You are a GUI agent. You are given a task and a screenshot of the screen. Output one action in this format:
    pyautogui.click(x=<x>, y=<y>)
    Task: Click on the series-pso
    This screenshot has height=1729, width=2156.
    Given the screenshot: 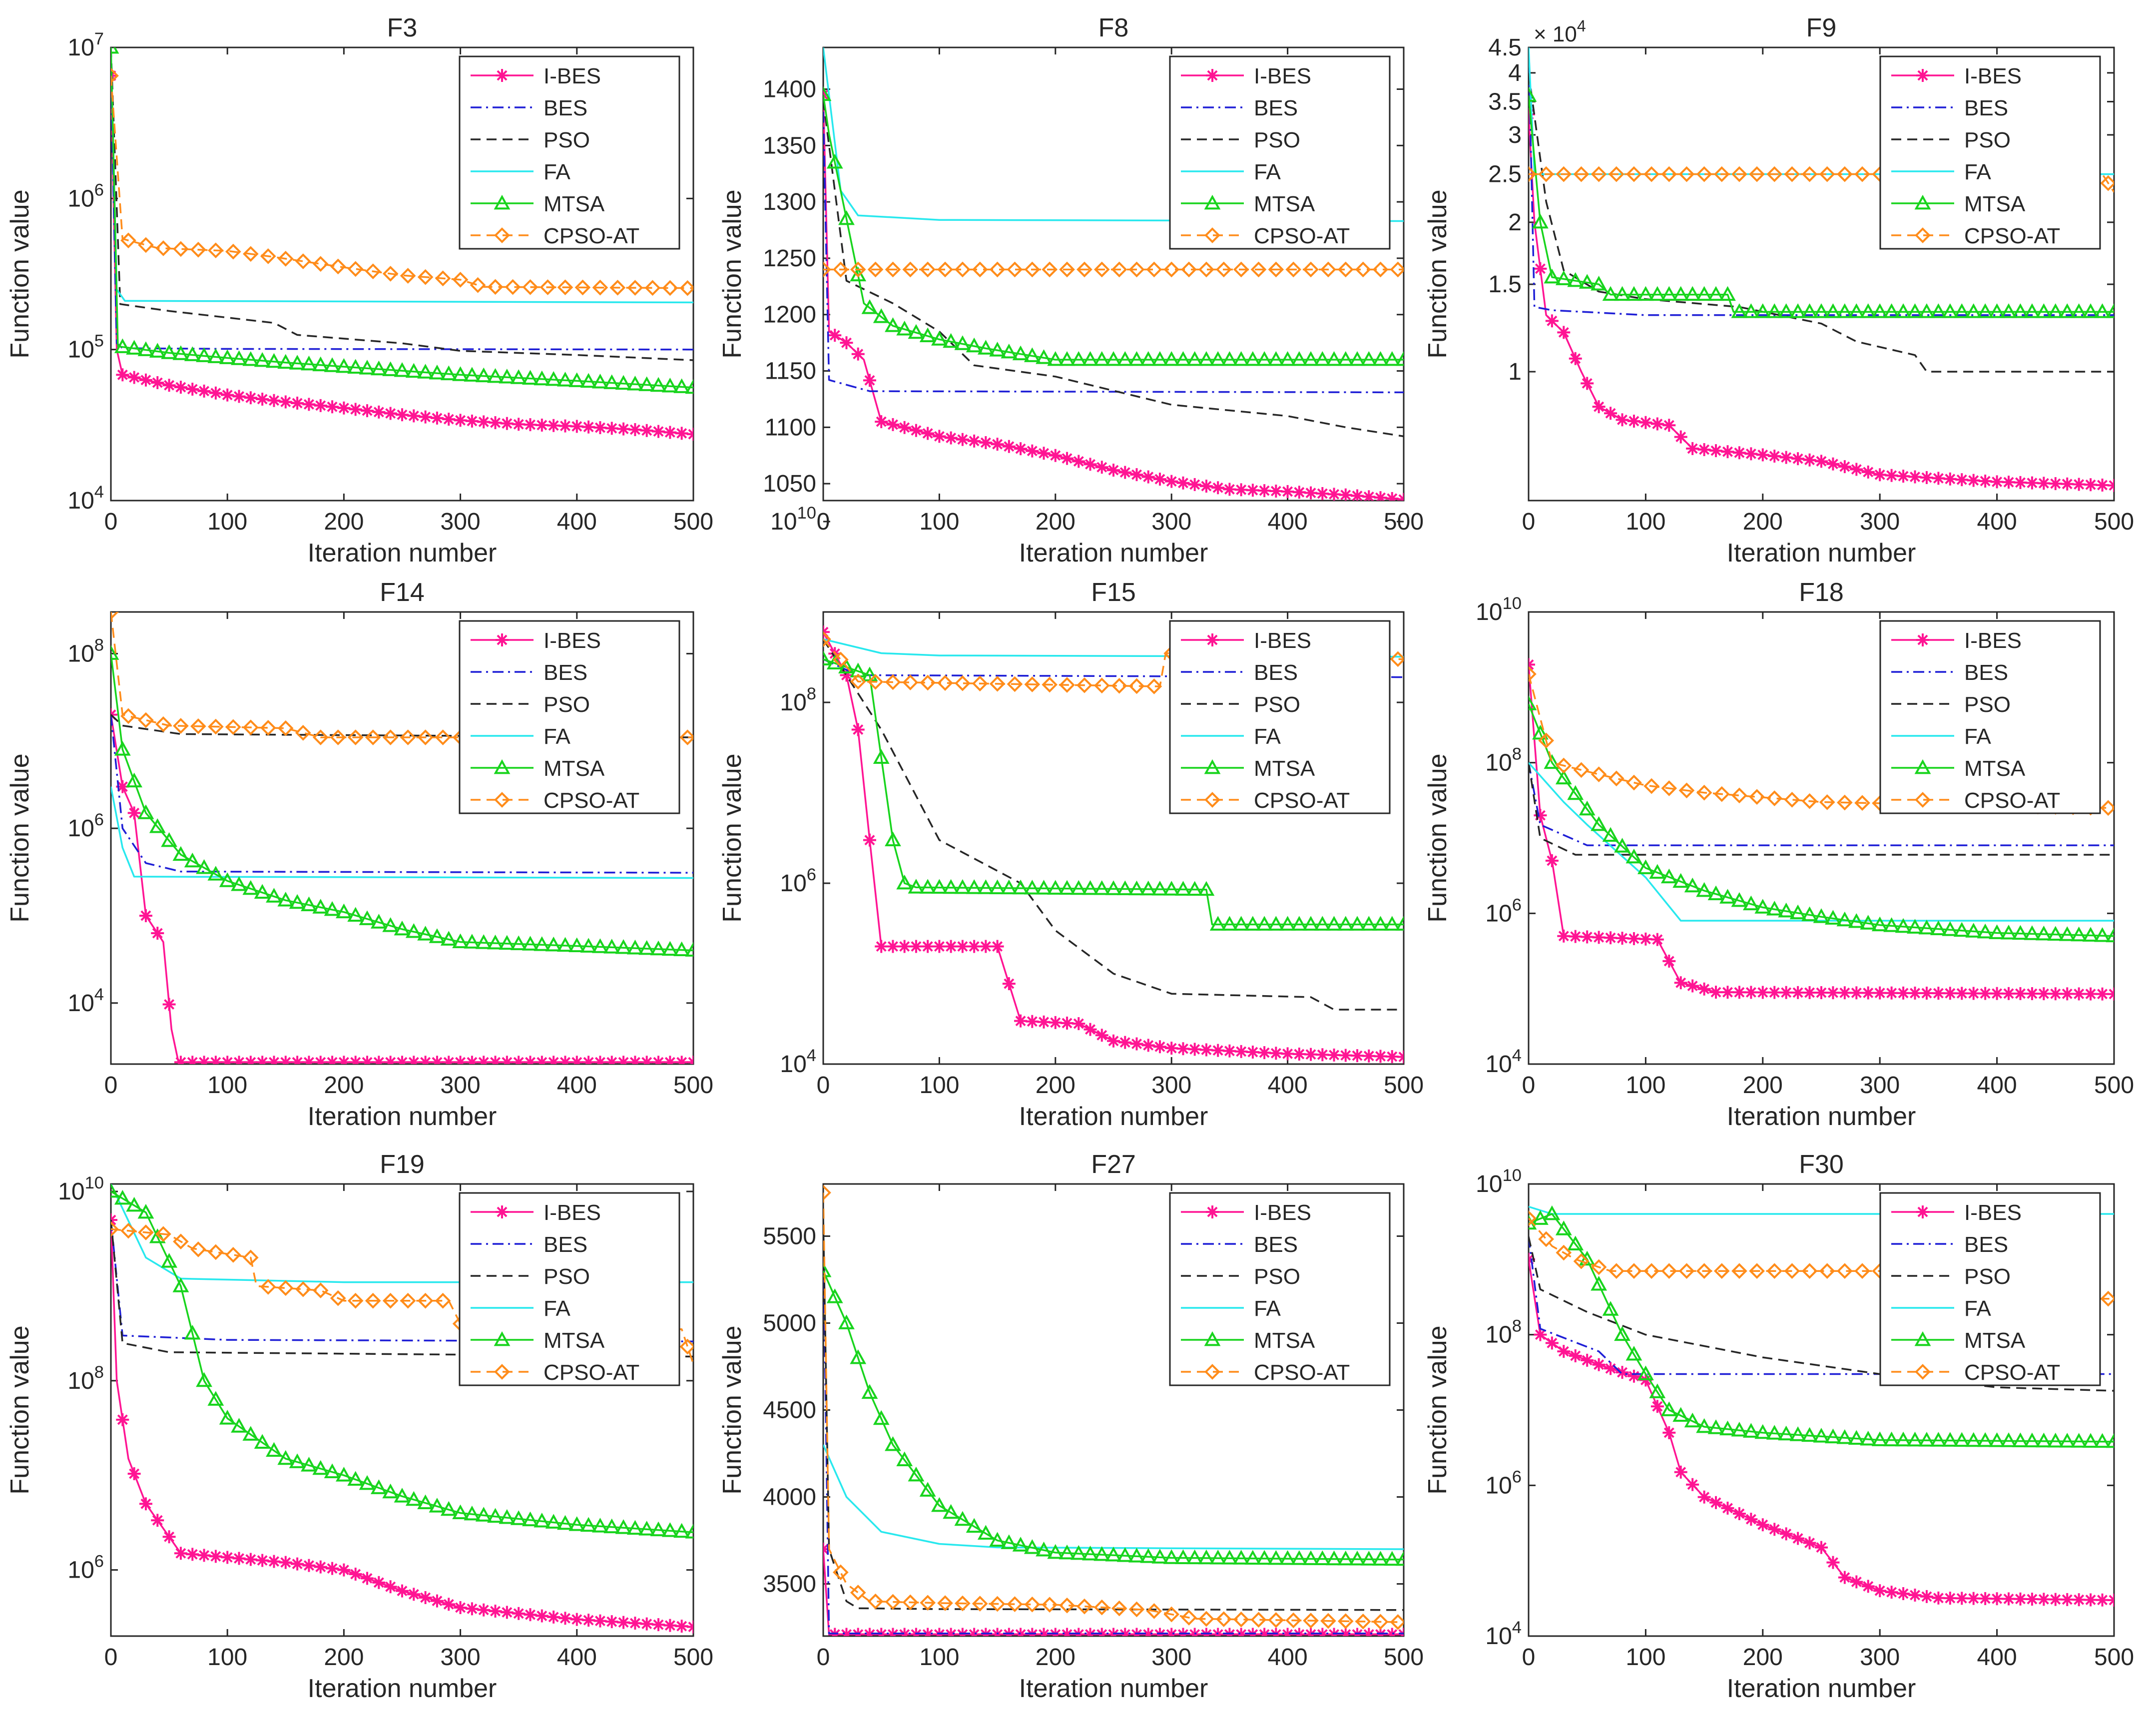 What is the action you would take?
    pyautogui.click(x=1113, y=269)
    